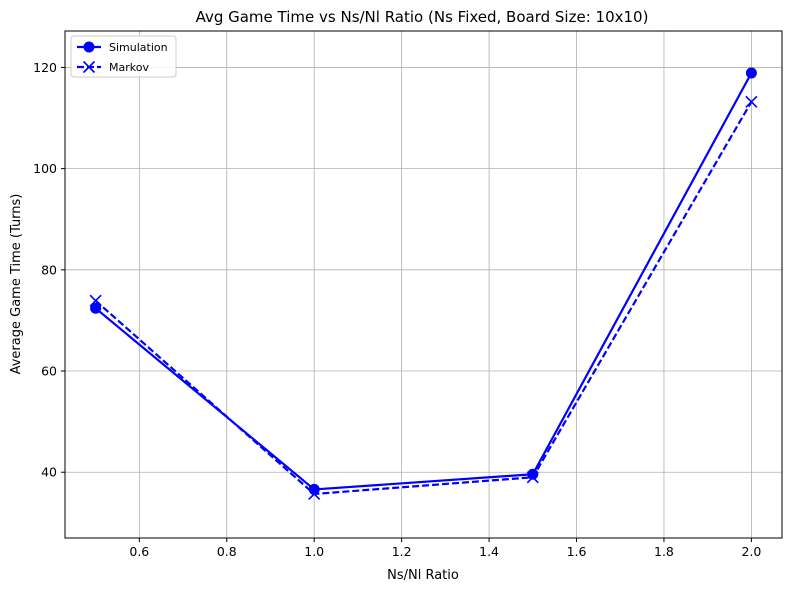 The image size is (790, 590). I want to click on x-tick-label: 1.2, so click(402, 551).